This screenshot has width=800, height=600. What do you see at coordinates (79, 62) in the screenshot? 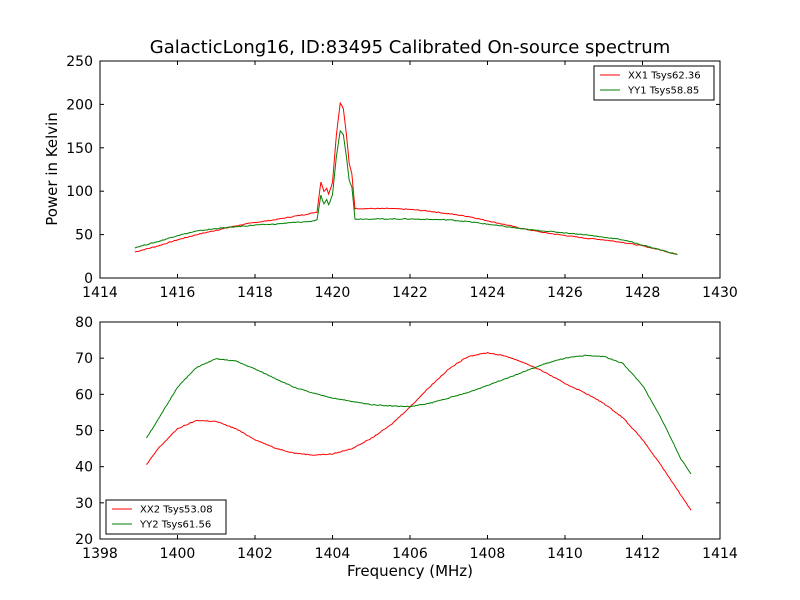
I see `y-tick-label: 250` at bounding box center [79, 62].